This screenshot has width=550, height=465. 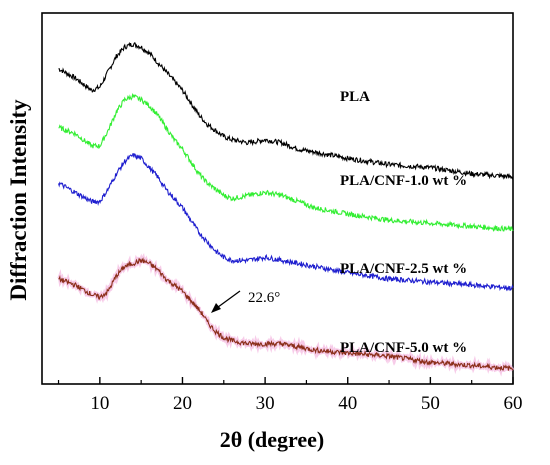 I want to click on series-label-pla: PLA, so click(x=355, y=97).